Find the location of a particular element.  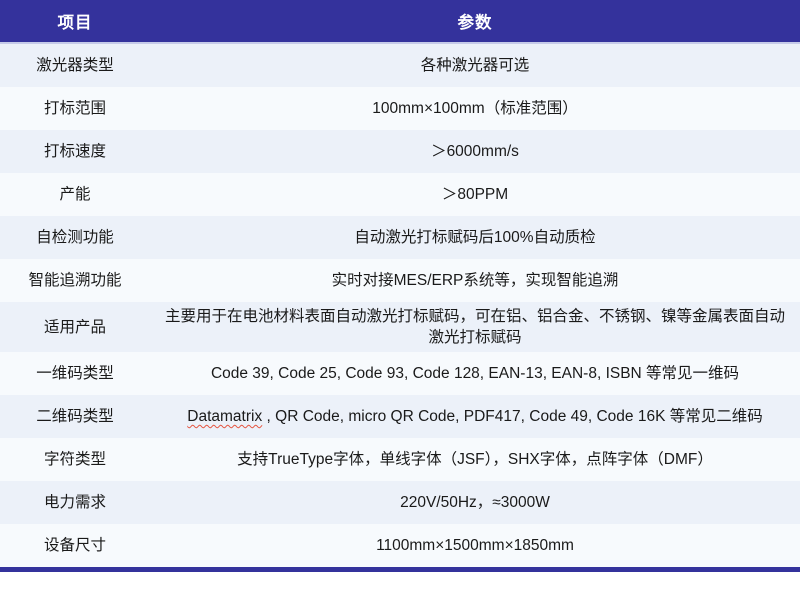

table-row: 电力需求 220V/50Hz，≈3000W is located at coordinates (400, 502).